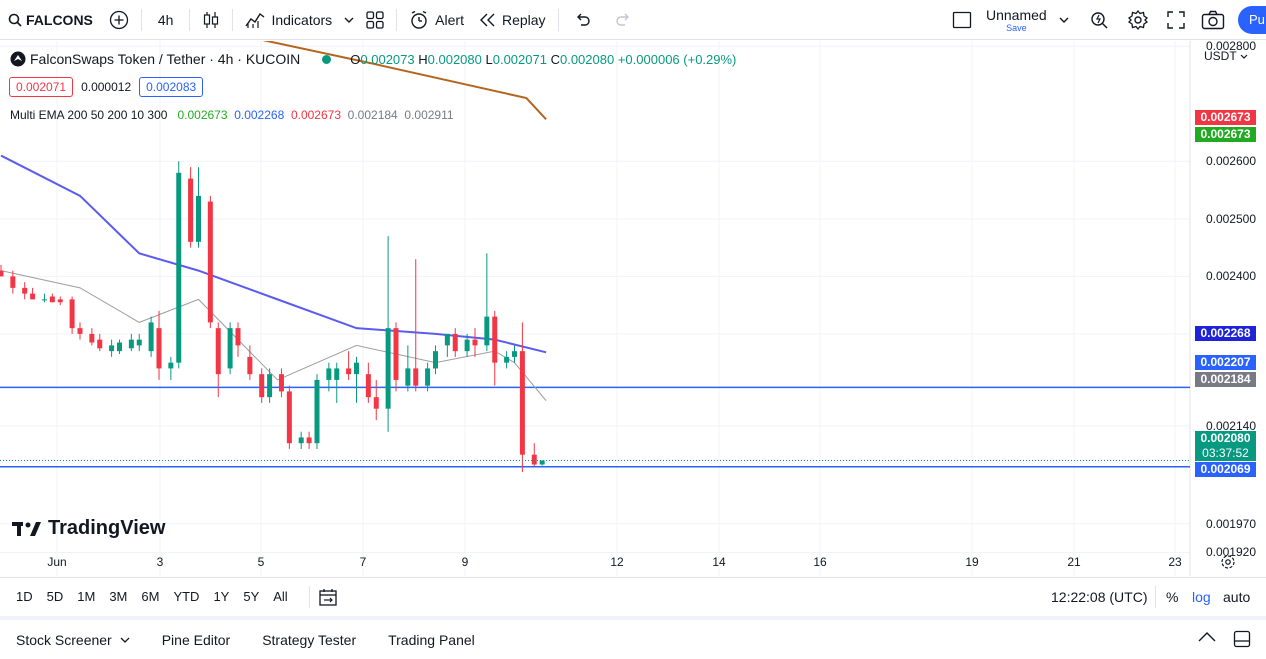 Image resolution: width=1266 pixels, height=659 pixels. I want to click on buy-price-button: 0.002083, so click(171, 87).